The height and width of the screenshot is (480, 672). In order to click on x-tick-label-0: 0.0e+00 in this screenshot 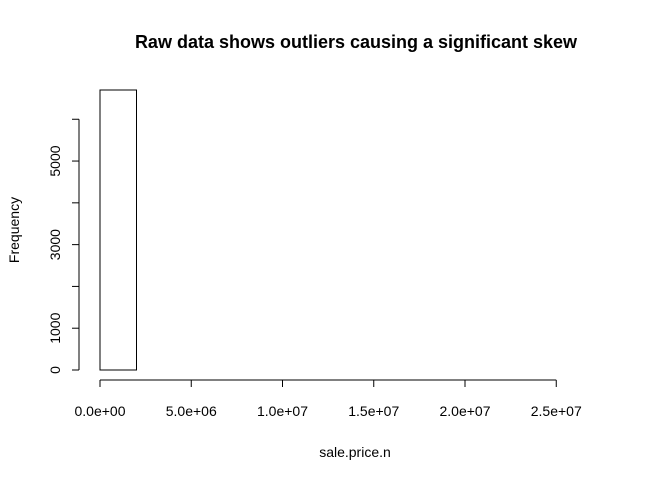, I will do `click(100, 411)`.